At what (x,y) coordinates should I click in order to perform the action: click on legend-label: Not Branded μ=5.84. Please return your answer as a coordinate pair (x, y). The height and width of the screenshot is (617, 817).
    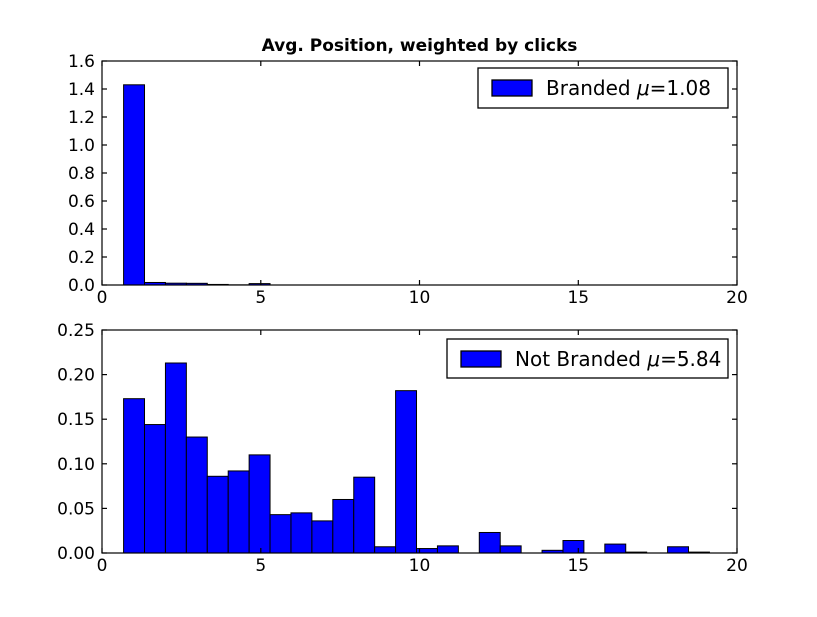
    Looking at the image, I should click on (618, 359).